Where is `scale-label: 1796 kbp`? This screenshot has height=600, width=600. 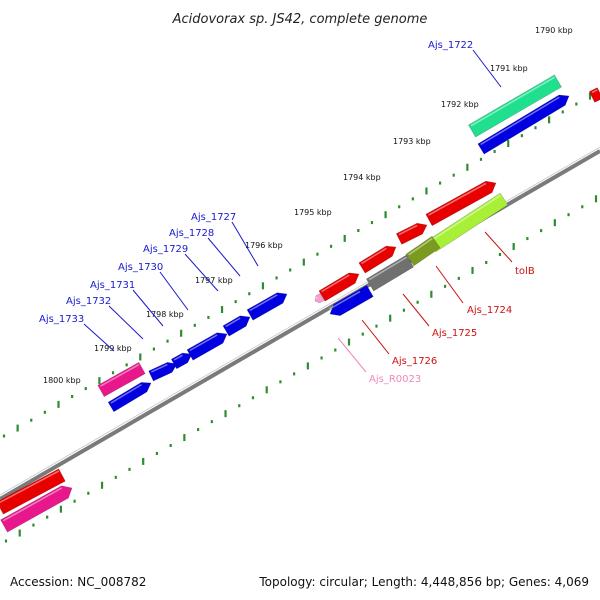 scale-label: 1796 kbp is located at coordinates (264, 245).